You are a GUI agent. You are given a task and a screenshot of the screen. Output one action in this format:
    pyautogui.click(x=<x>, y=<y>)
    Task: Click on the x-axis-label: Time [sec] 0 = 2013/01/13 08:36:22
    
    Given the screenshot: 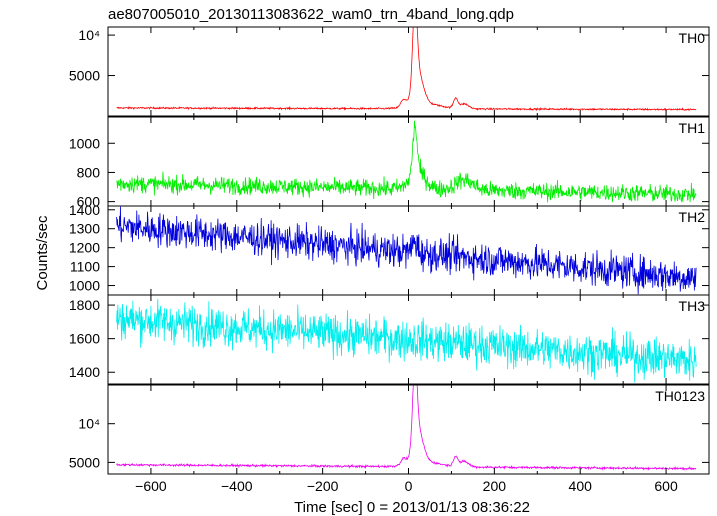 What is the action you would take?
    pyautogui.click(x=412, y=507)
    